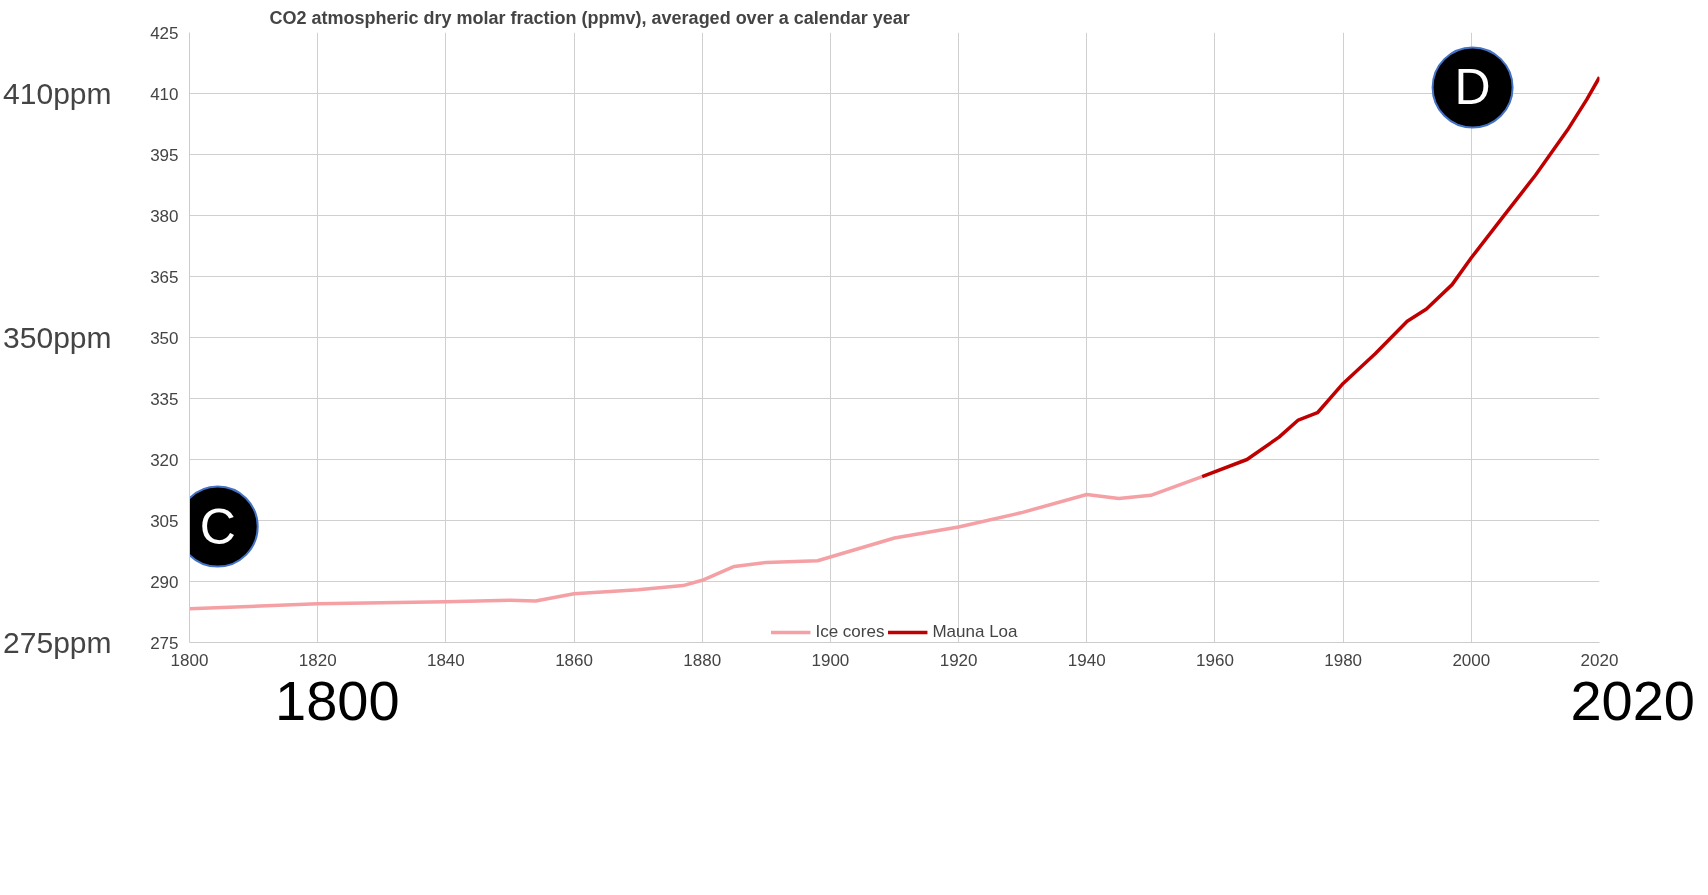  What do you see at coordinates (1472, 87) in the screenshot?
I see `annotation: D` at bounding box center [1472, 87].